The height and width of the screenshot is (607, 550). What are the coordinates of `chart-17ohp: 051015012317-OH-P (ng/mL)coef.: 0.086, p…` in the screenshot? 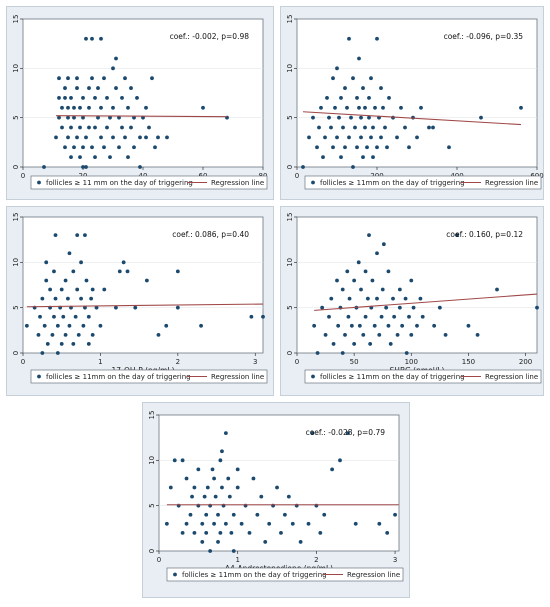 It's located at (140, 298).